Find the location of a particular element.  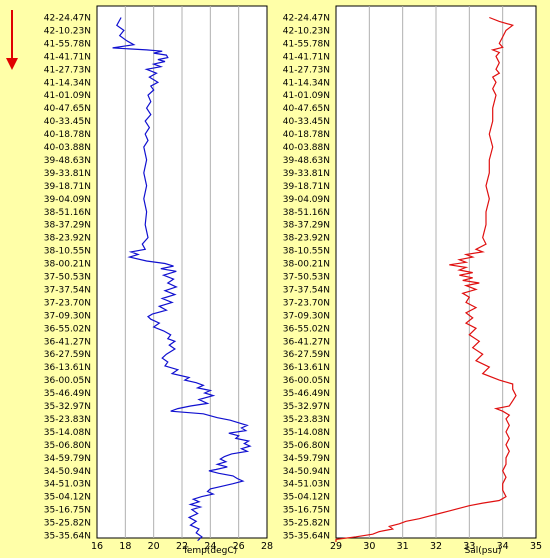

temperature-latitude-label: 35-46.49N is located at coordinates (67, 394).